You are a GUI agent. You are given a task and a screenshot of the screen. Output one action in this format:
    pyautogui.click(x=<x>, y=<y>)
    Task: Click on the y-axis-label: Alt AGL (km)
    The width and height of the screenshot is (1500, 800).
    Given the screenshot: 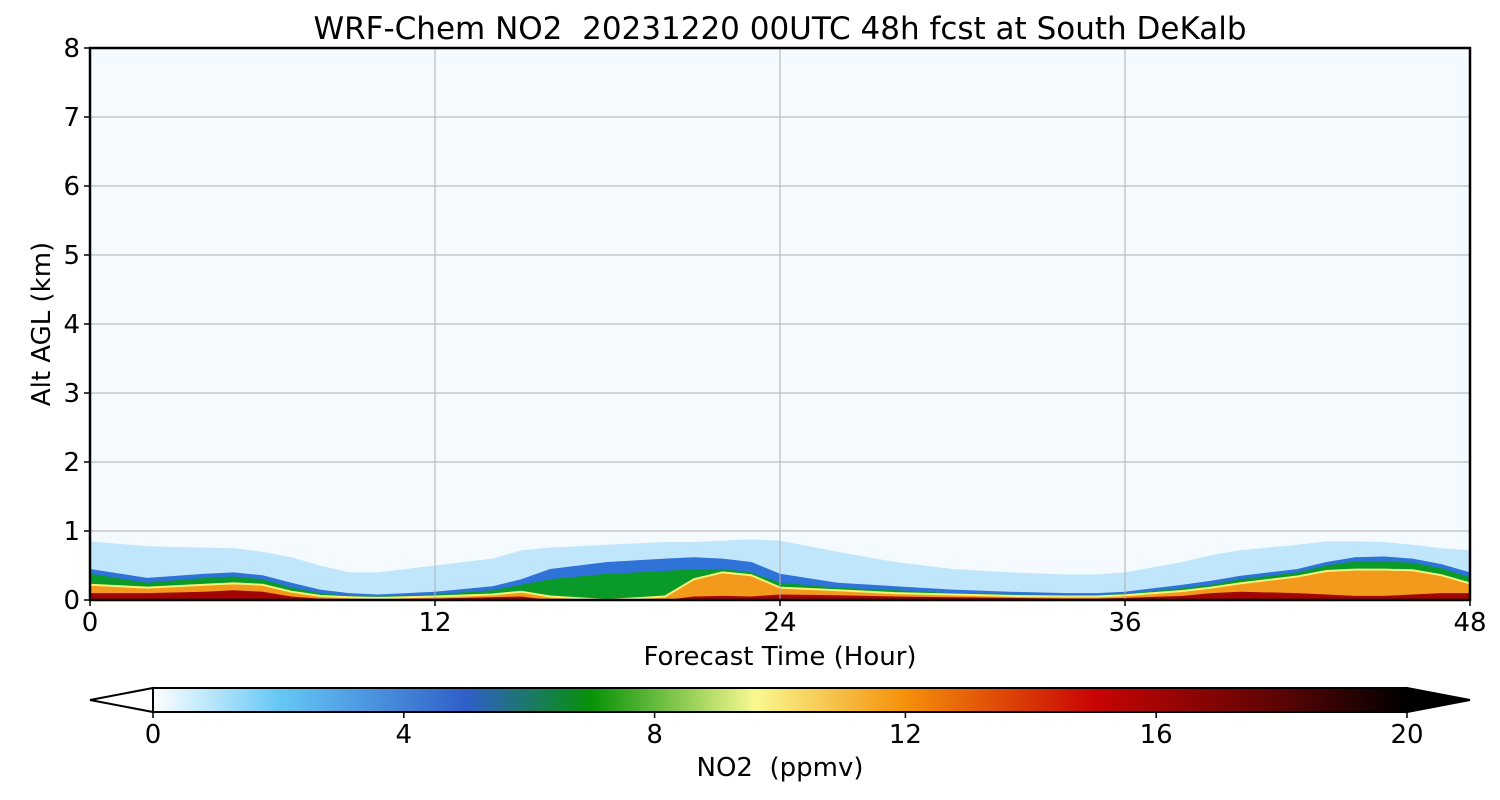 What is the action you would take?
    pyautogui.click(x=42, y=324)
    